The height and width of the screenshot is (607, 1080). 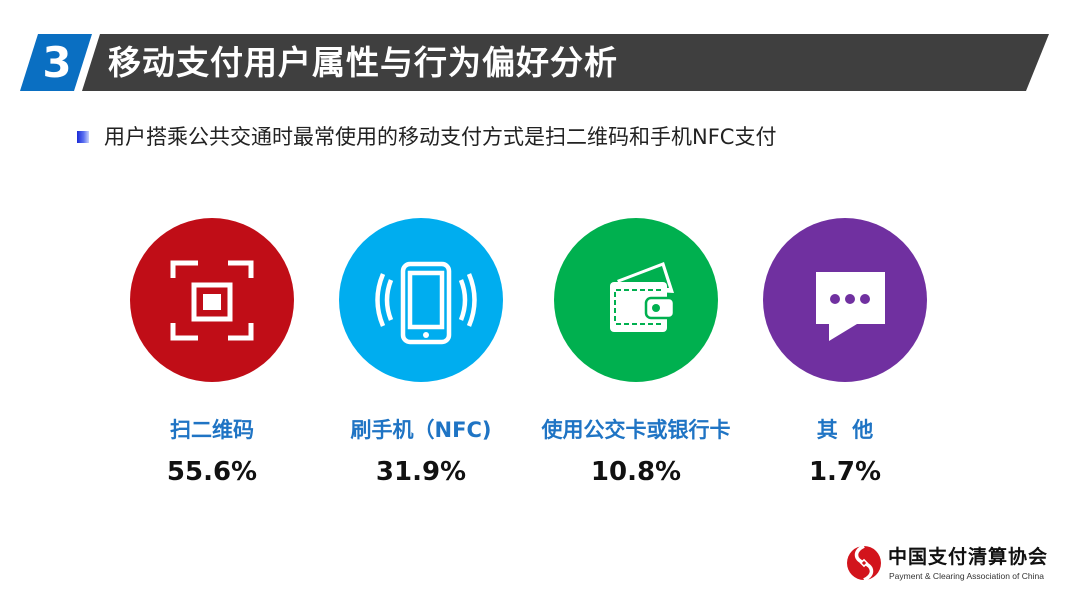 What do you see at coordinates (212, 472) in the screenshot?
I see `payment-method-percent: 55.6%` at bounding box center [212, 472].